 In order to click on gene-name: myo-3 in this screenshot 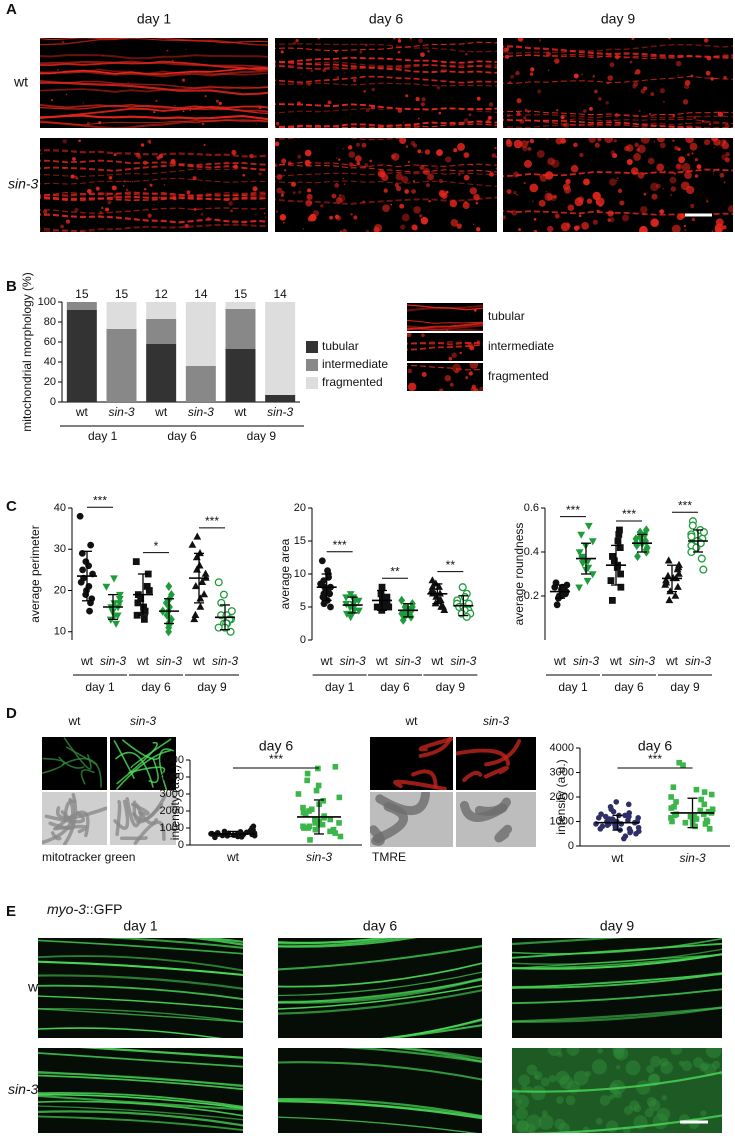, I will do `click(66, 909)`.